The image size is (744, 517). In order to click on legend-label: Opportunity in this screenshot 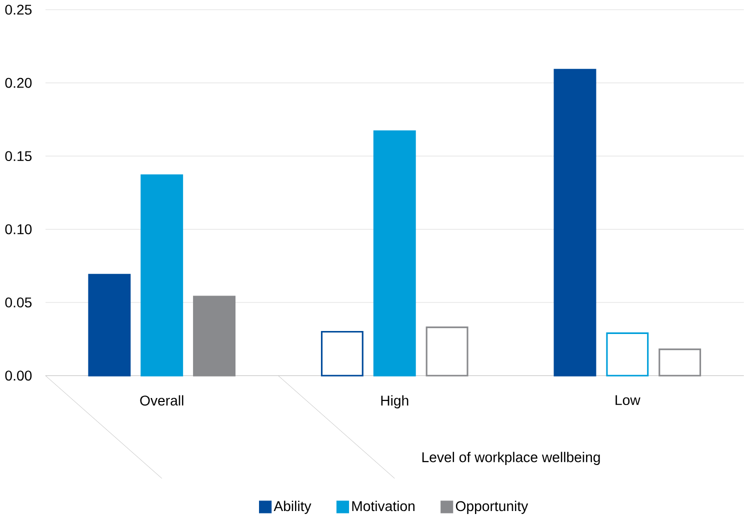, I will do `click(492, 507)`.